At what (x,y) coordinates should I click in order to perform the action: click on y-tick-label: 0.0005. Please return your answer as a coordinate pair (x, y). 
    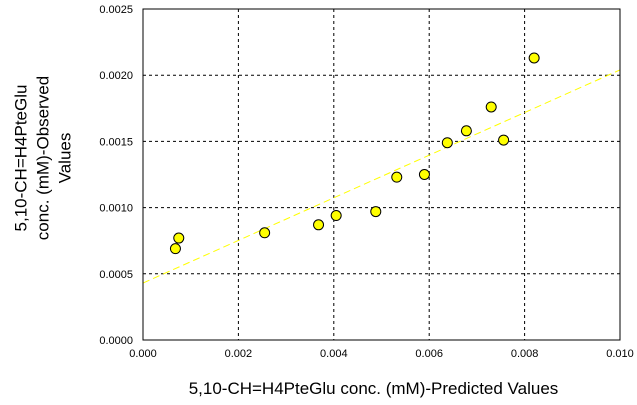
    Looking at the image, I should click on (116, 275).